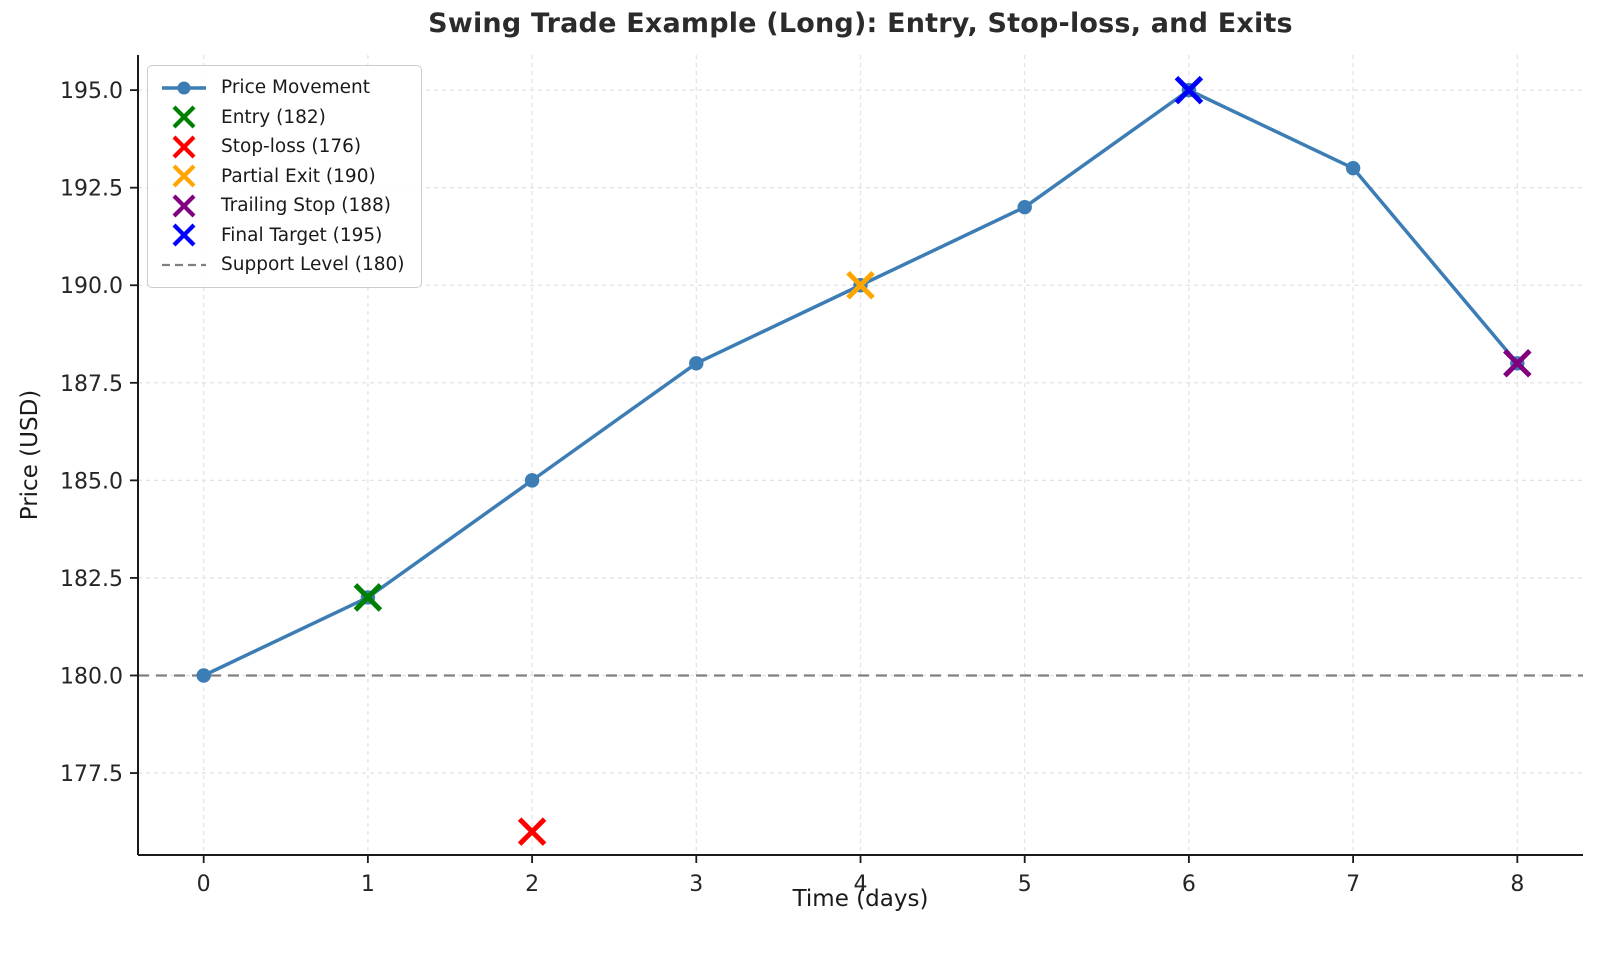 The height and width of the screenshot is (954, 1600). What do you see at coordinates (184, 88) in the screenshot?
I see `price-line-swatch-icon` at bounding box center [184, 88].